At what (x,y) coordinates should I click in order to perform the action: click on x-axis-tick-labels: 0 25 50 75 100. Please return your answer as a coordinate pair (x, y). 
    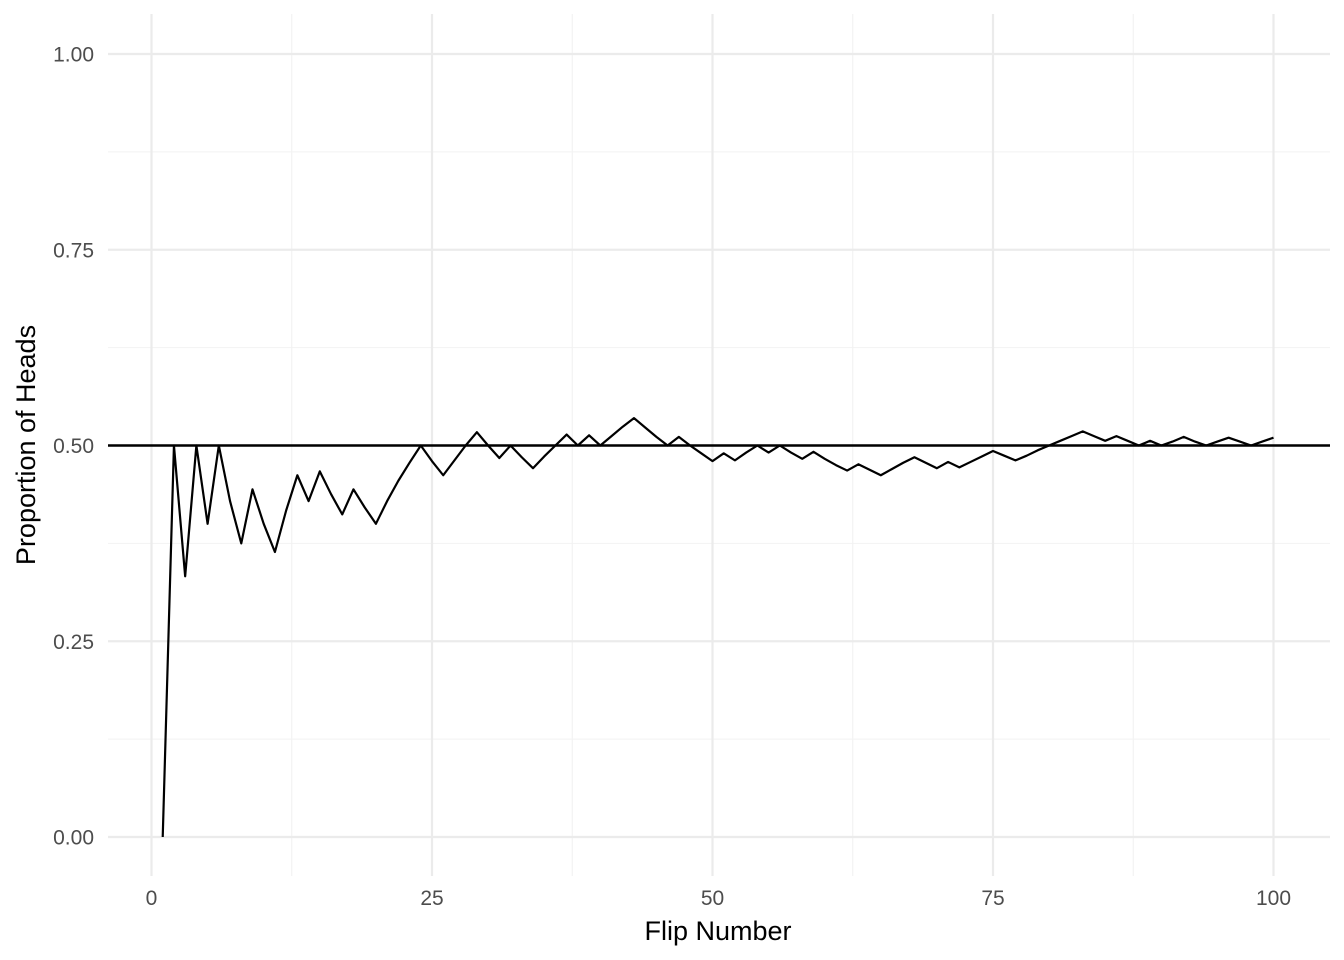
    Looking at the image, I should click on (718, 898).